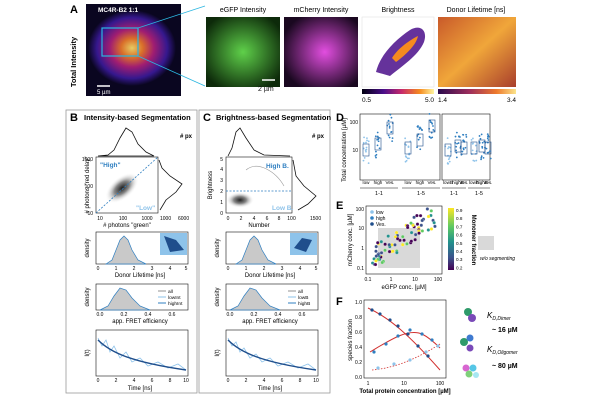  I want to click on b-low-label: "Low", so click(145, 208).